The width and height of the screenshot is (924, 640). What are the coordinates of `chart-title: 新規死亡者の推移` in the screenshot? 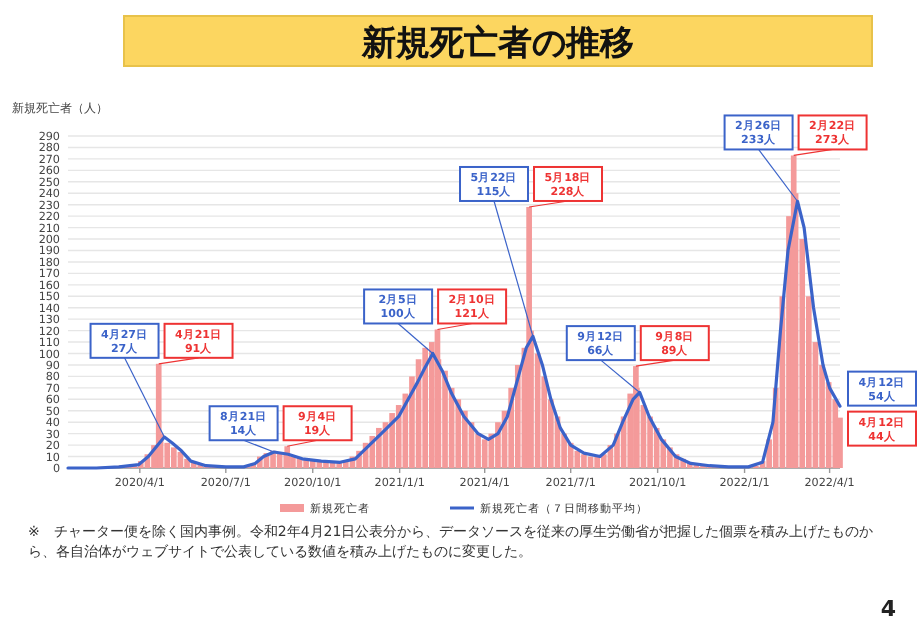 It's located at (497, 44).